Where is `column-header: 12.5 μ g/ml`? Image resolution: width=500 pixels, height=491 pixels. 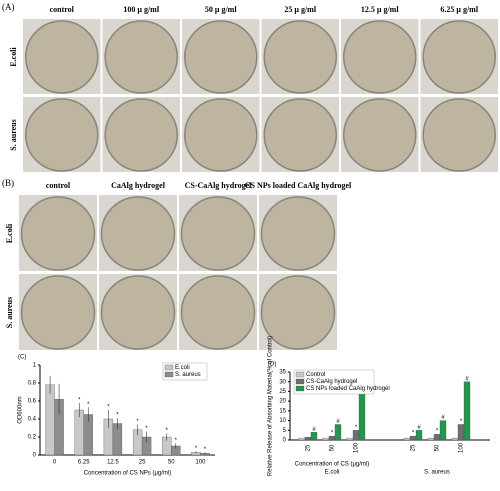 column-header: 12.5 μ g/ml is located at coordinates (380, 9).